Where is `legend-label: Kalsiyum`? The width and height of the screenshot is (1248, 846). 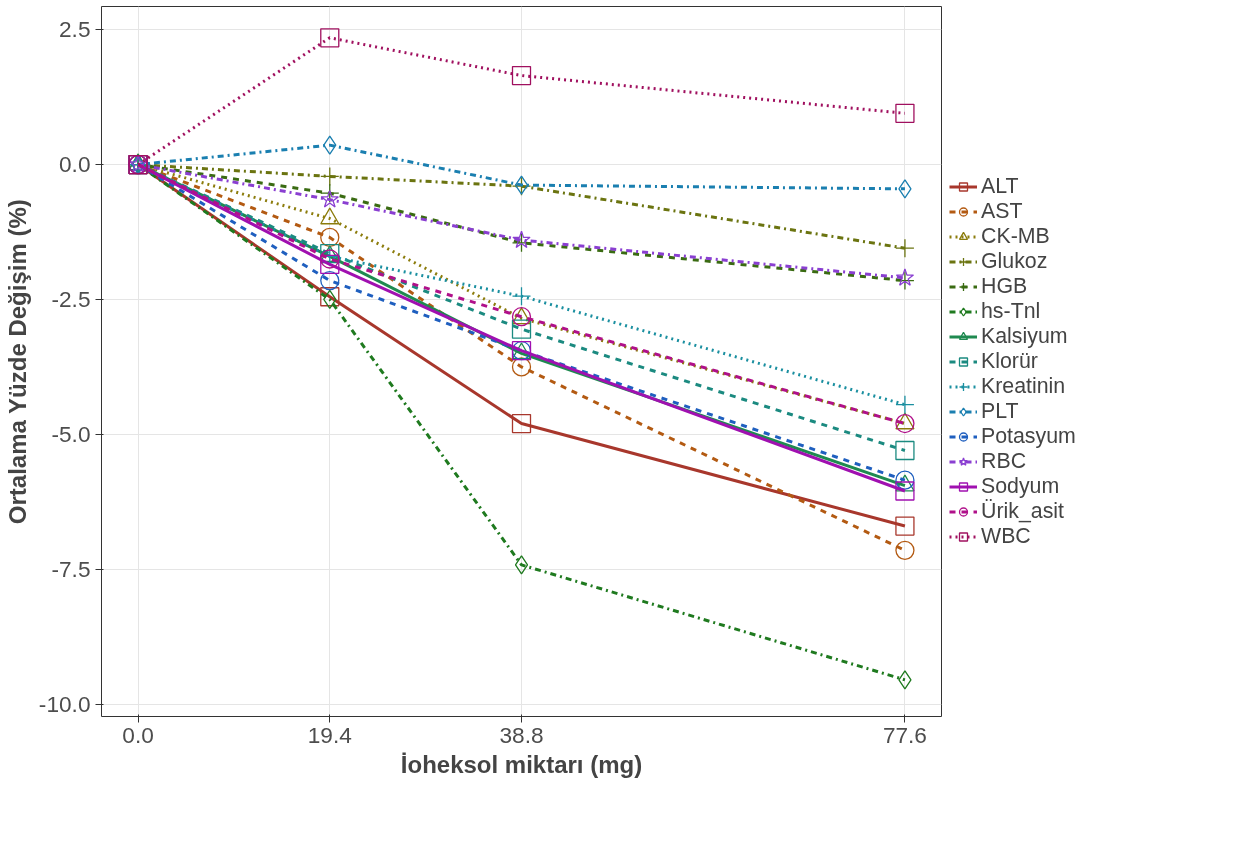
legend-label: Kalsiyum is located at coordinates (1024, 336).